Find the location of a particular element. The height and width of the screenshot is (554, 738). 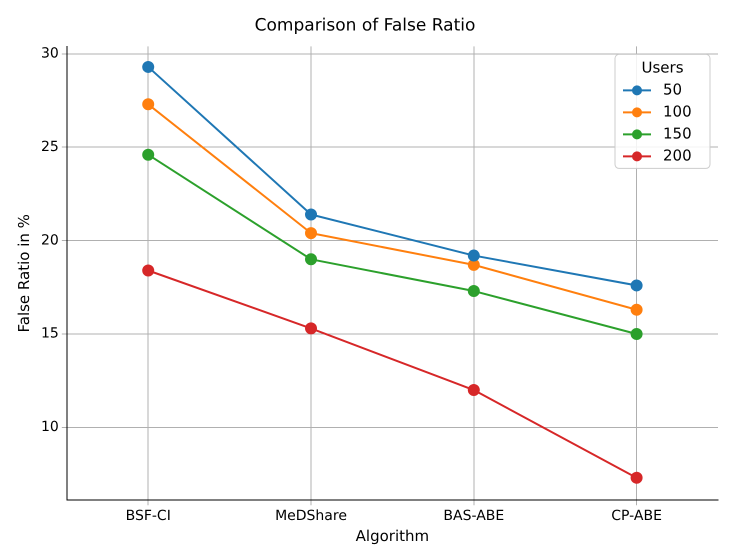

x-tick-label: BSF-CI is located at coordinates (148, 516).